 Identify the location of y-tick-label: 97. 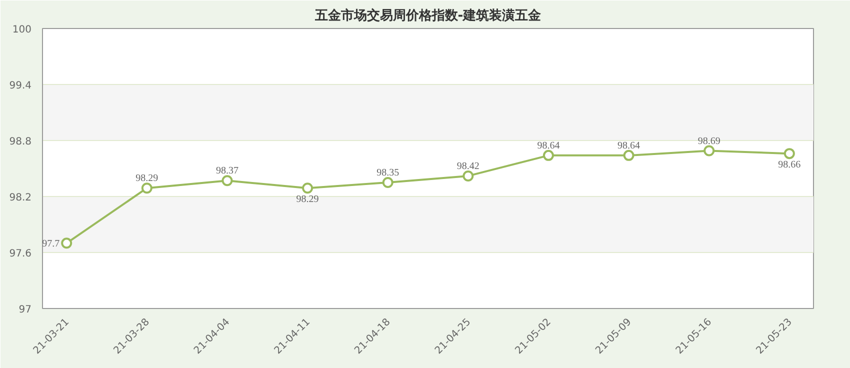
(25, 310).